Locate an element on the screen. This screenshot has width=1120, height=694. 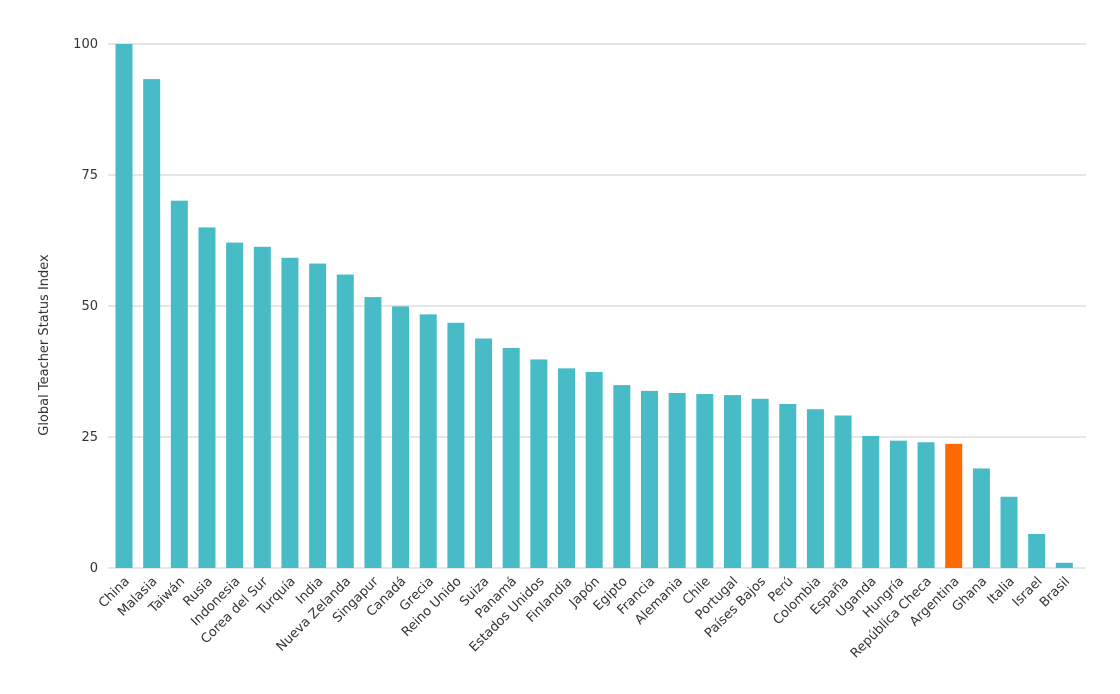
y-tick-label: 25 is located at coordinates (89, 437).